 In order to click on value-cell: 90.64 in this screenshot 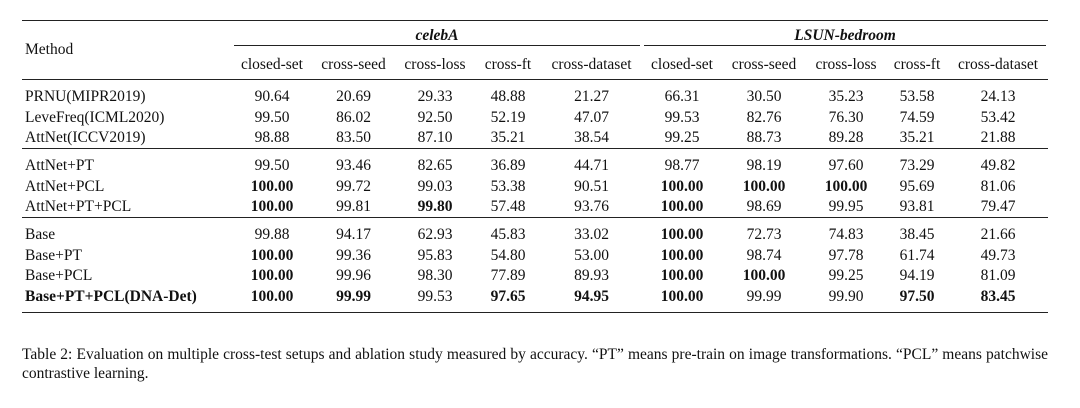, I will do `click(272, 93)`.